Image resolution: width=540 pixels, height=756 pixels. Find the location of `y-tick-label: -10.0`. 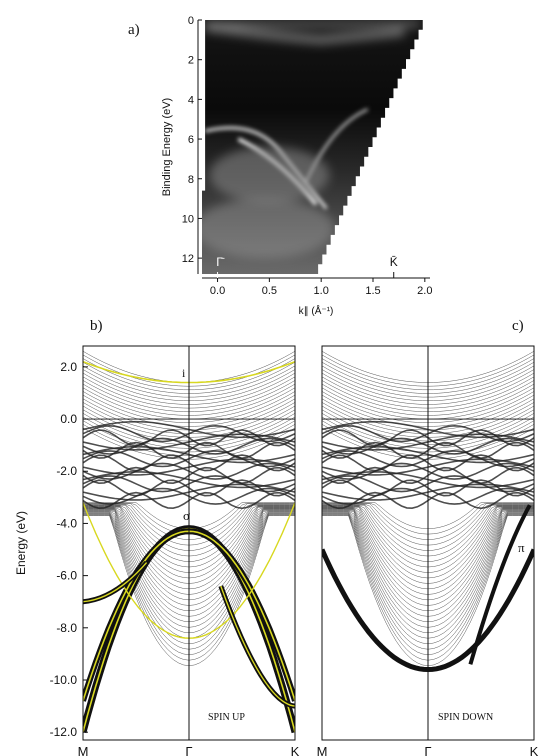

y-tick-label: -10.0 is located at coordinates (64, 680).